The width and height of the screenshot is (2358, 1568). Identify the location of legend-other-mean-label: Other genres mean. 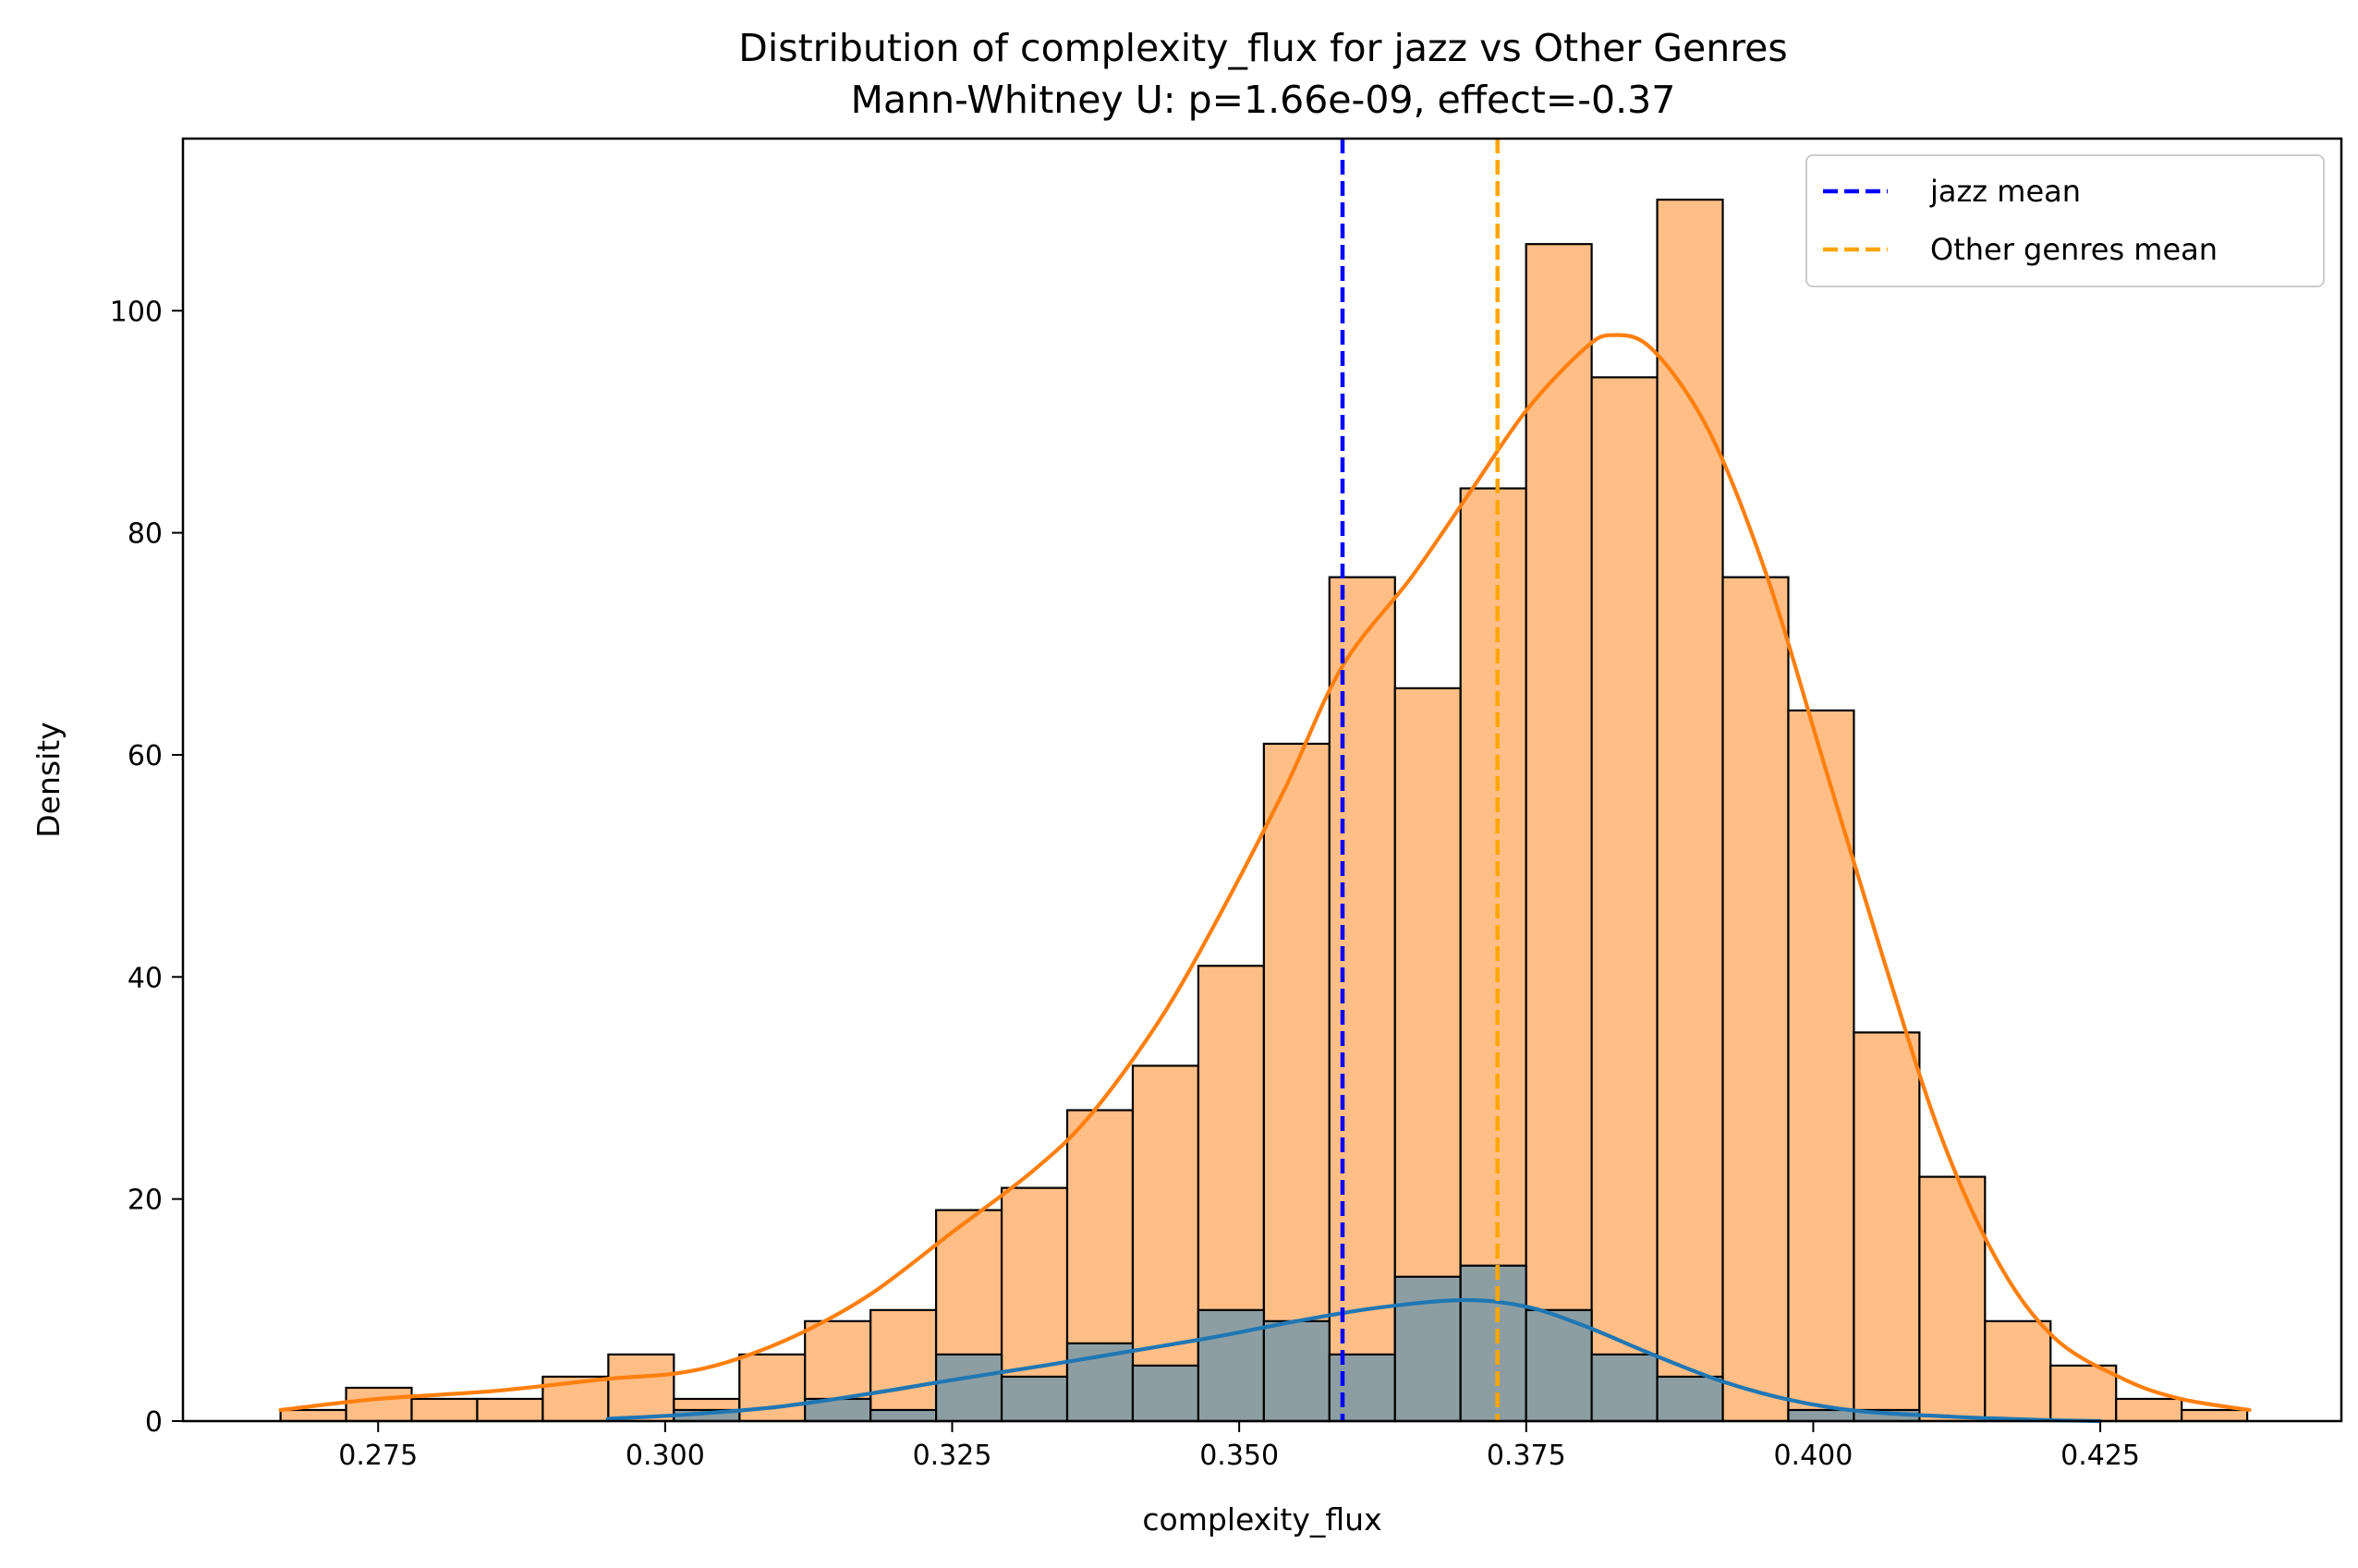
(2074, 249).